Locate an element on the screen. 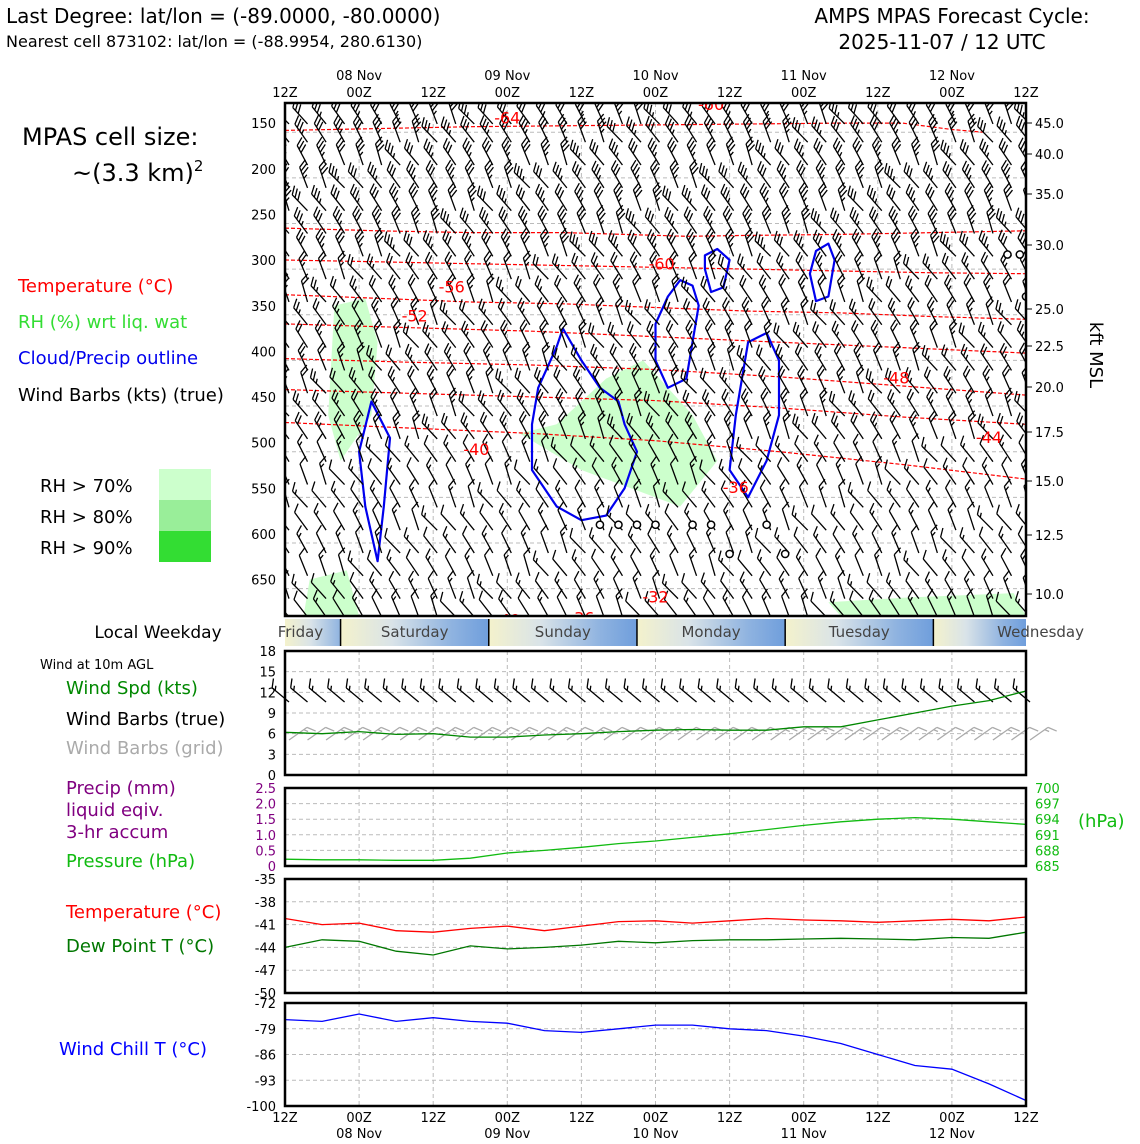 This screenshot has height=1144, width=1140. title-right-1: AMPS MPAS Forecast Cycle: is located at coordinates (951, 16).